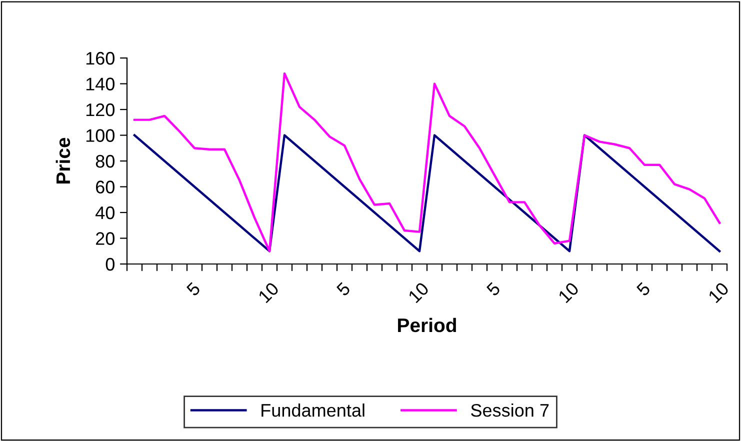 The height and width of the screenshot is (441, 741). I want to click on y-tick-label: 20, so click(105, 238).